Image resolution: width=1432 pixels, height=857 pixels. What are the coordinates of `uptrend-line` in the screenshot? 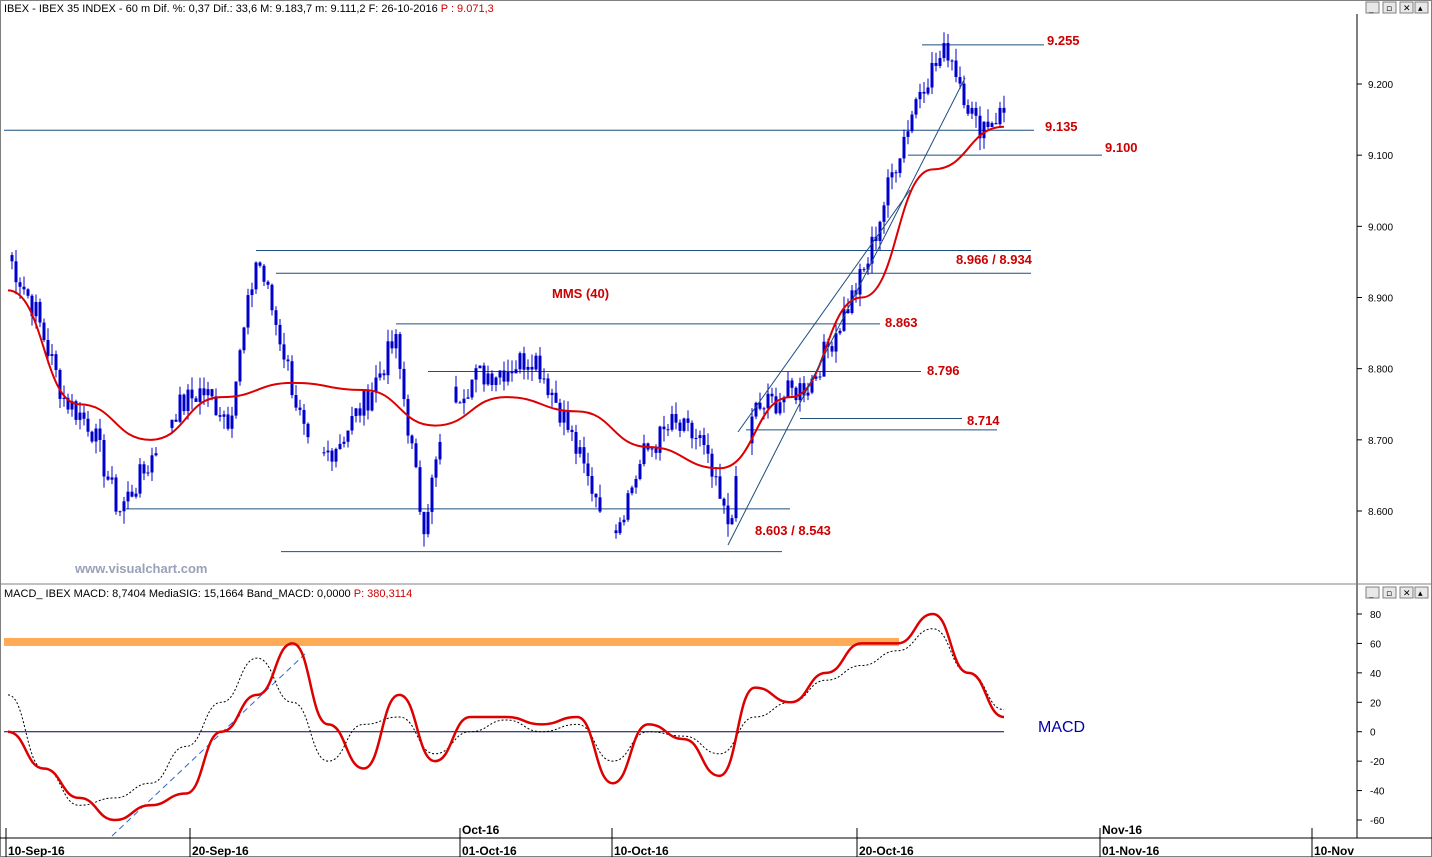 It's located at (846, 311).